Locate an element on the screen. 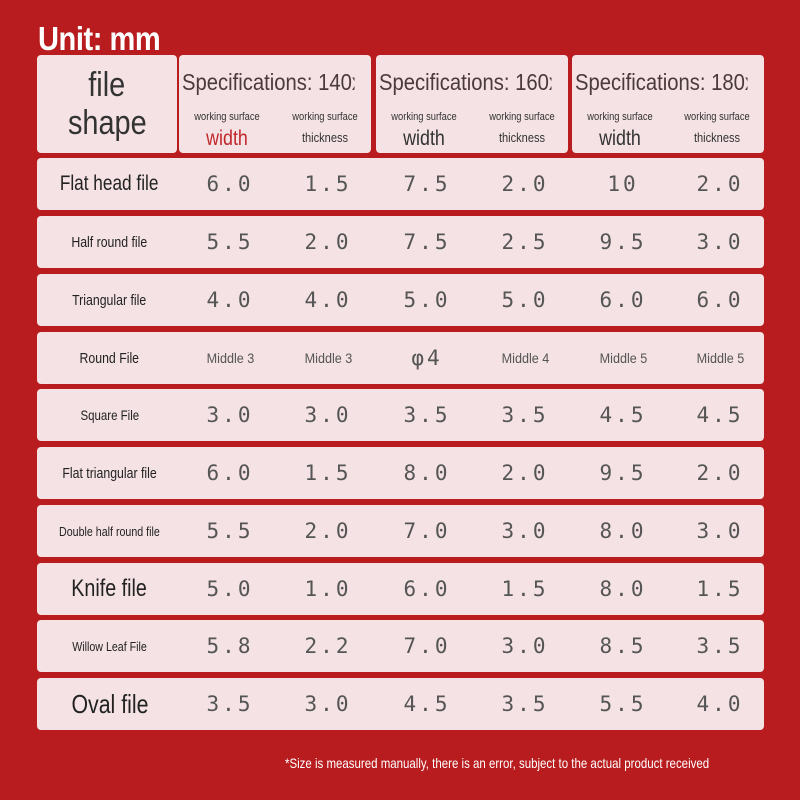 Image resolution: width=800 pixels, height=800 pixels. spec-title-160: Specifications: 160x4 is located at coordinates (465, 82).